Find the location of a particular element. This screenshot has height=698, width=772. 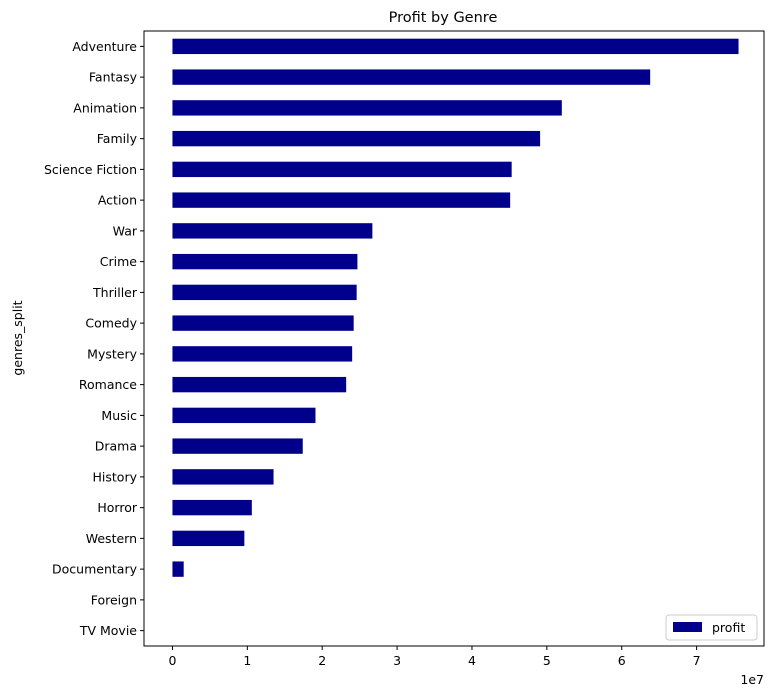

y-tick-label: TV Movie is located at coordinates (108, 630).